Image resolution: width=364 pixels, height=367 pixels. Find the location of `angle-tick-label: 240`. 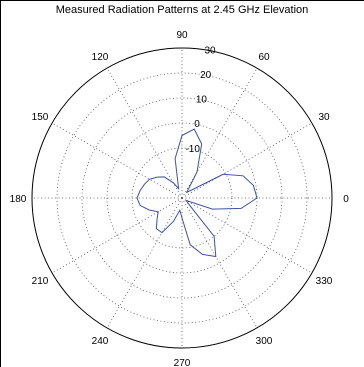

angle-tick-label: 240 is located at coordinates (100, 341).